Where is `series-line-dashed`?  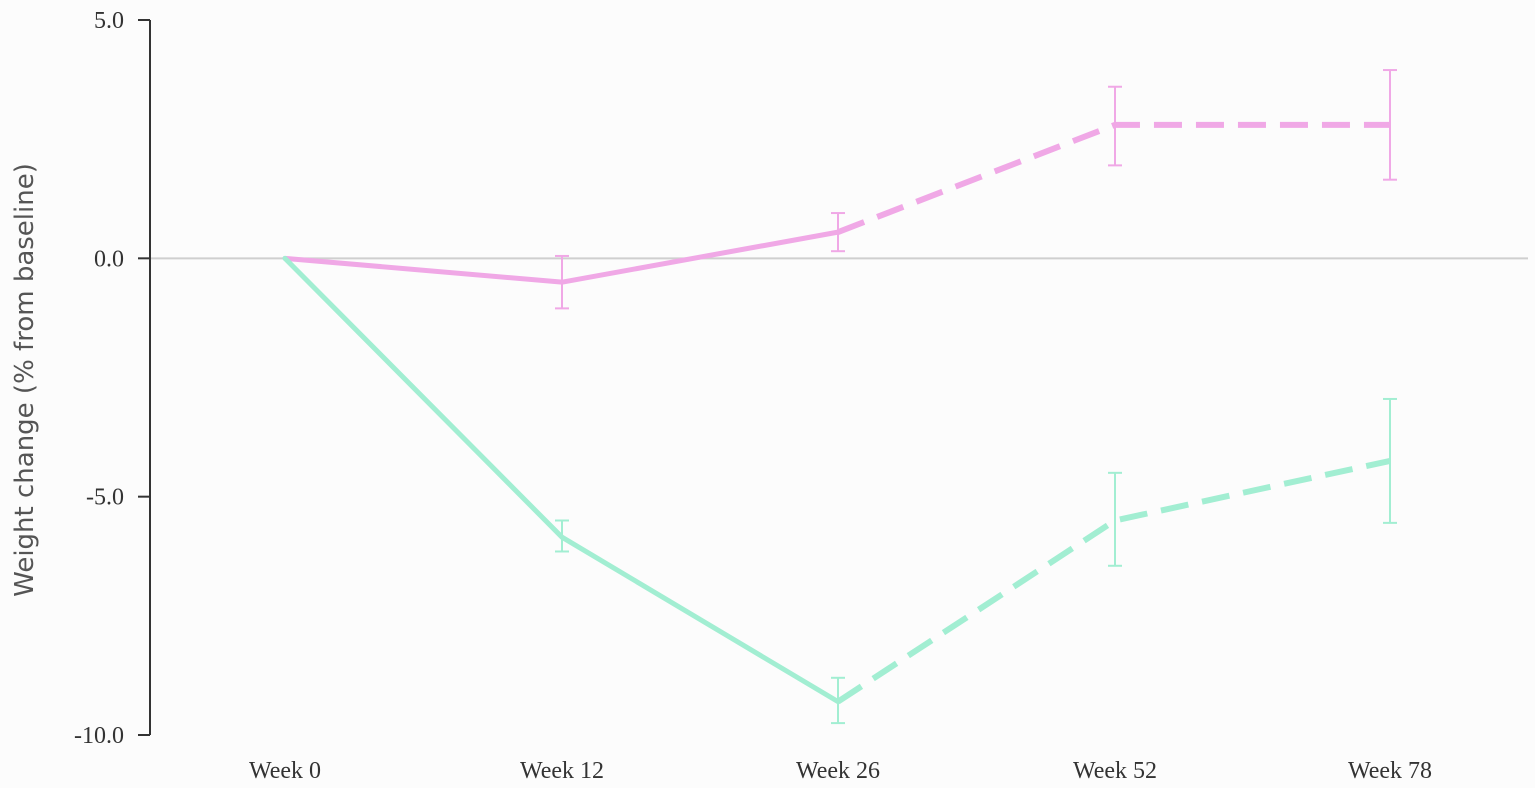 series-line-dashed is located at coordinates (1113, 581).